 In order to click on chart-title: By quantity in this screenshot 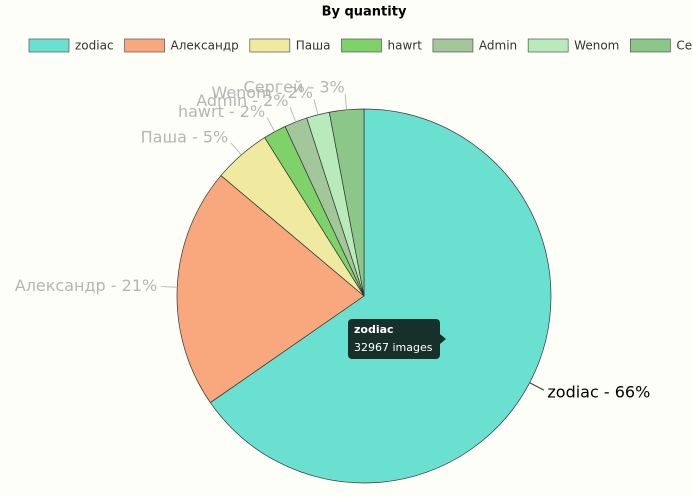, I will do `click(364, 12)`.